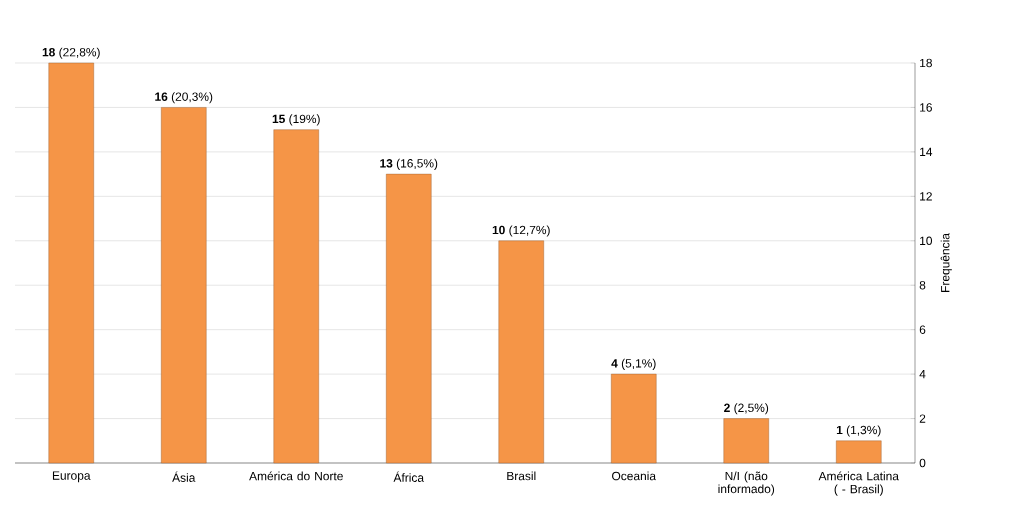 The height and width of the screenshot is (518, 1021). What do you see at coordinates (746, 483) in the screenshot?
I see `x-tick-label: N/I (não informado)` at bounding box center [746, 483].